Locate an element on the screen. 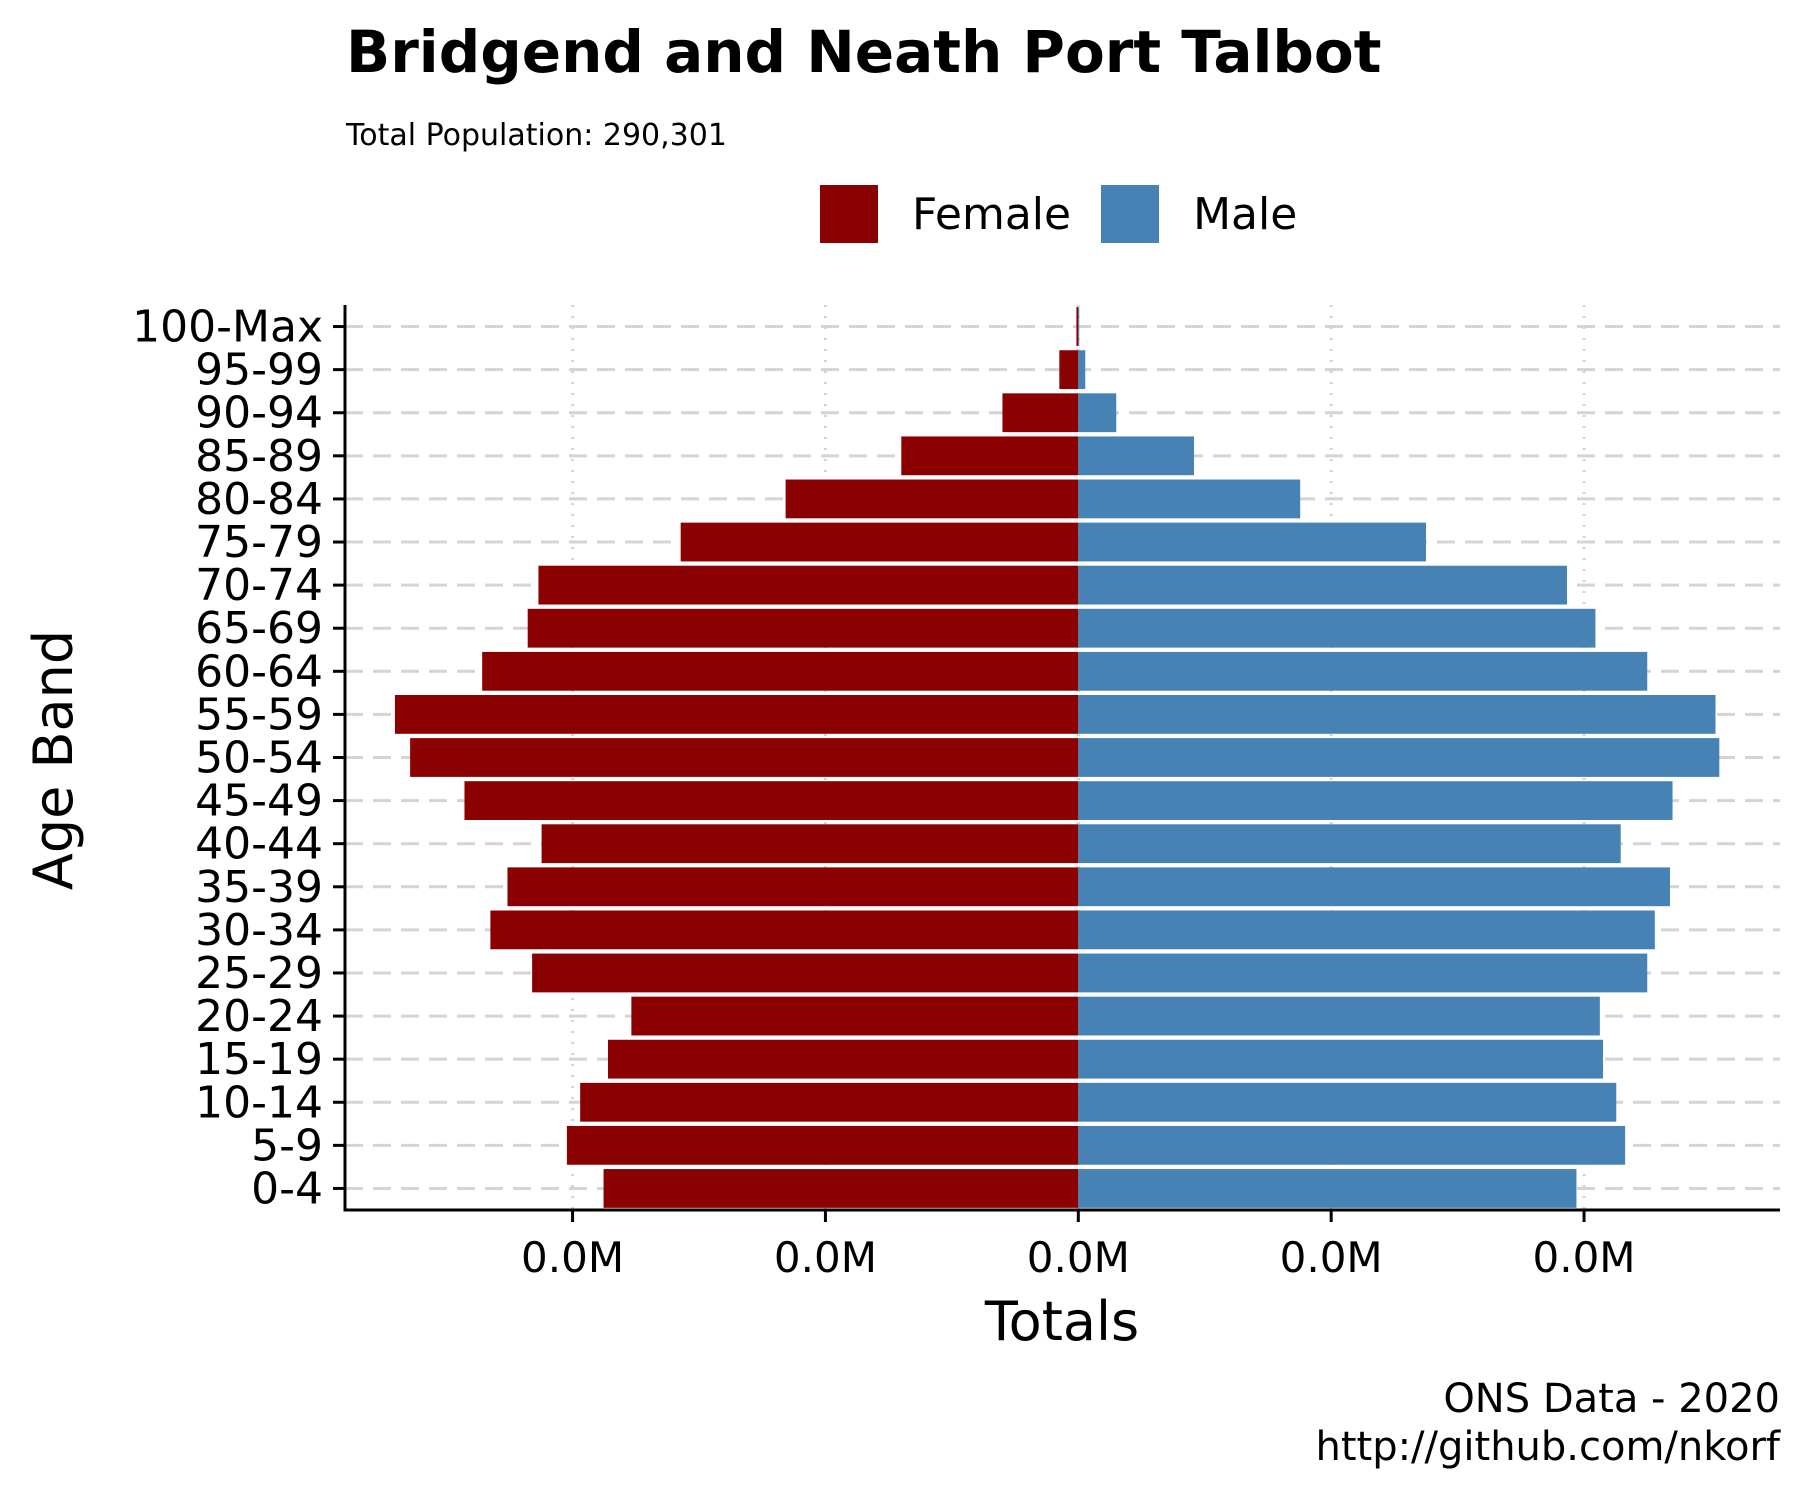 This screenshot has height=1500, width=1800. y-tick-label: 10-14 is located at coordinates (259, 1102).